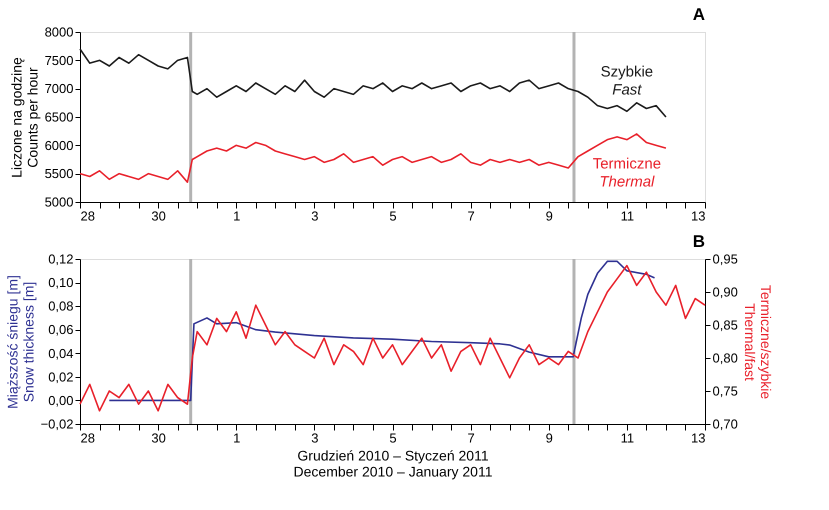 This screenshot has width=829, height=510. What do you see at coordinates (59, 117) in the screenshot?
I see `y-tick-label: 6500` at bounding box center [59, 117].